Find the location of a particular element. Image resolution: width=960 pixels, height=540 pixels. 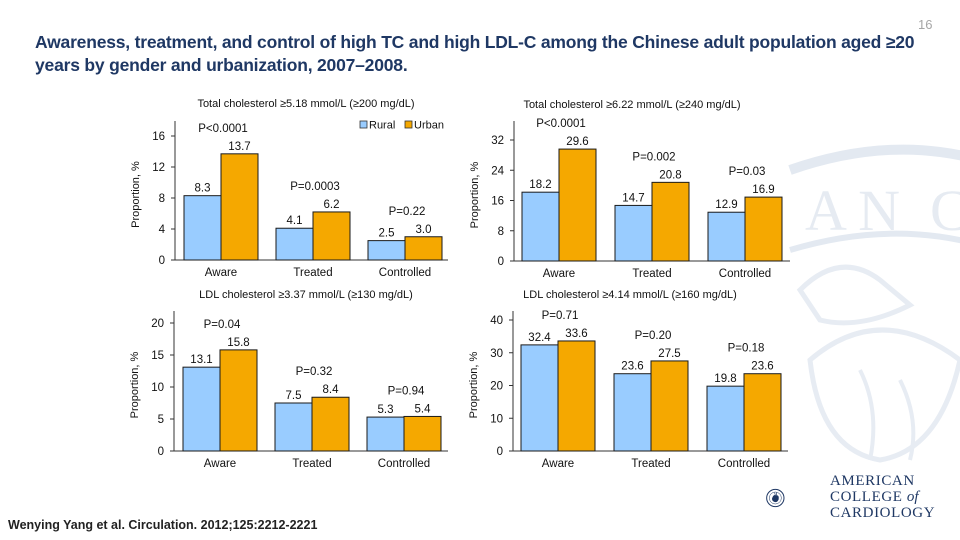

y-tick-label: 40 is located at coordinates (496, 321).